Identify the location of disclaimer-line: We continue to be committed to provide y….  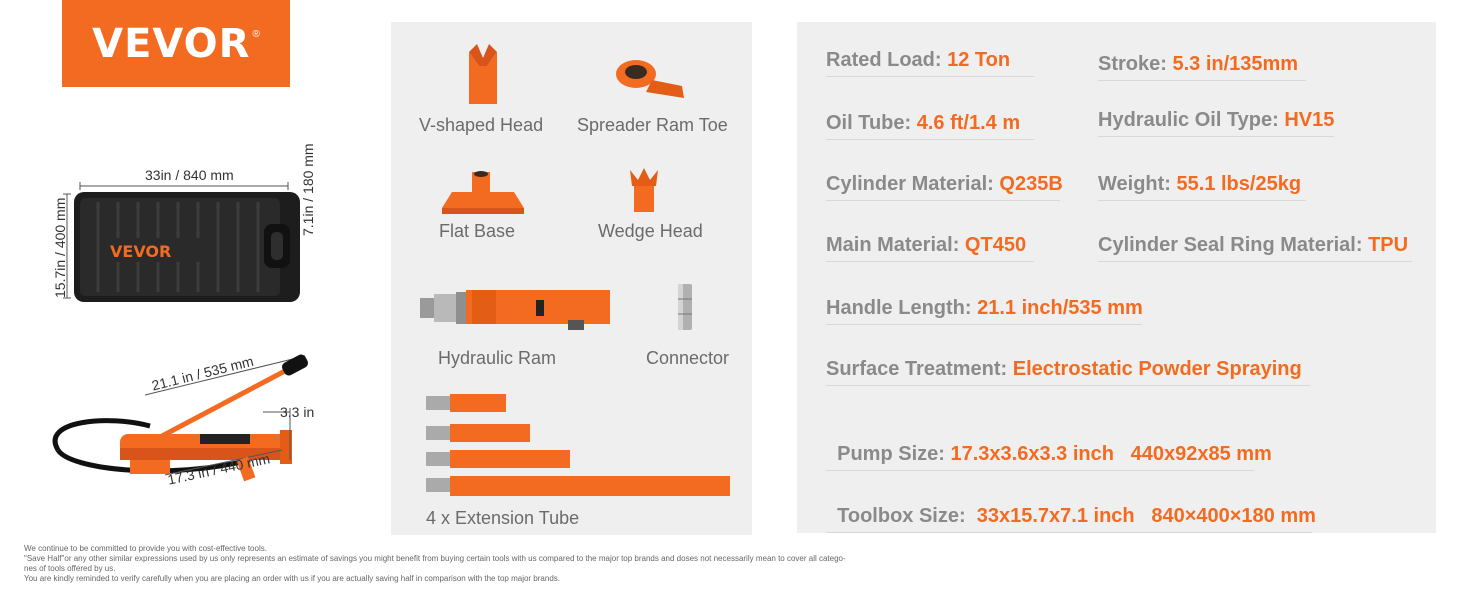
(145, 548).